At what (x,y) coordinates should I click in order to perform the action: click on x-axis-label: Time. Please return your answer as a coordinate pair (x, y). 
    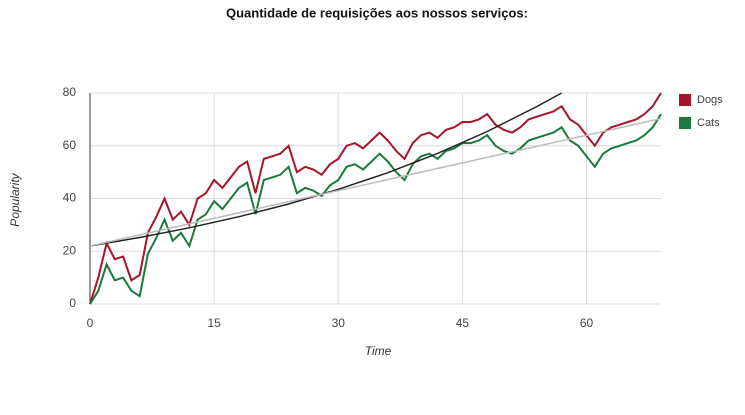
    Looking at the image, I should click on (378, 351).